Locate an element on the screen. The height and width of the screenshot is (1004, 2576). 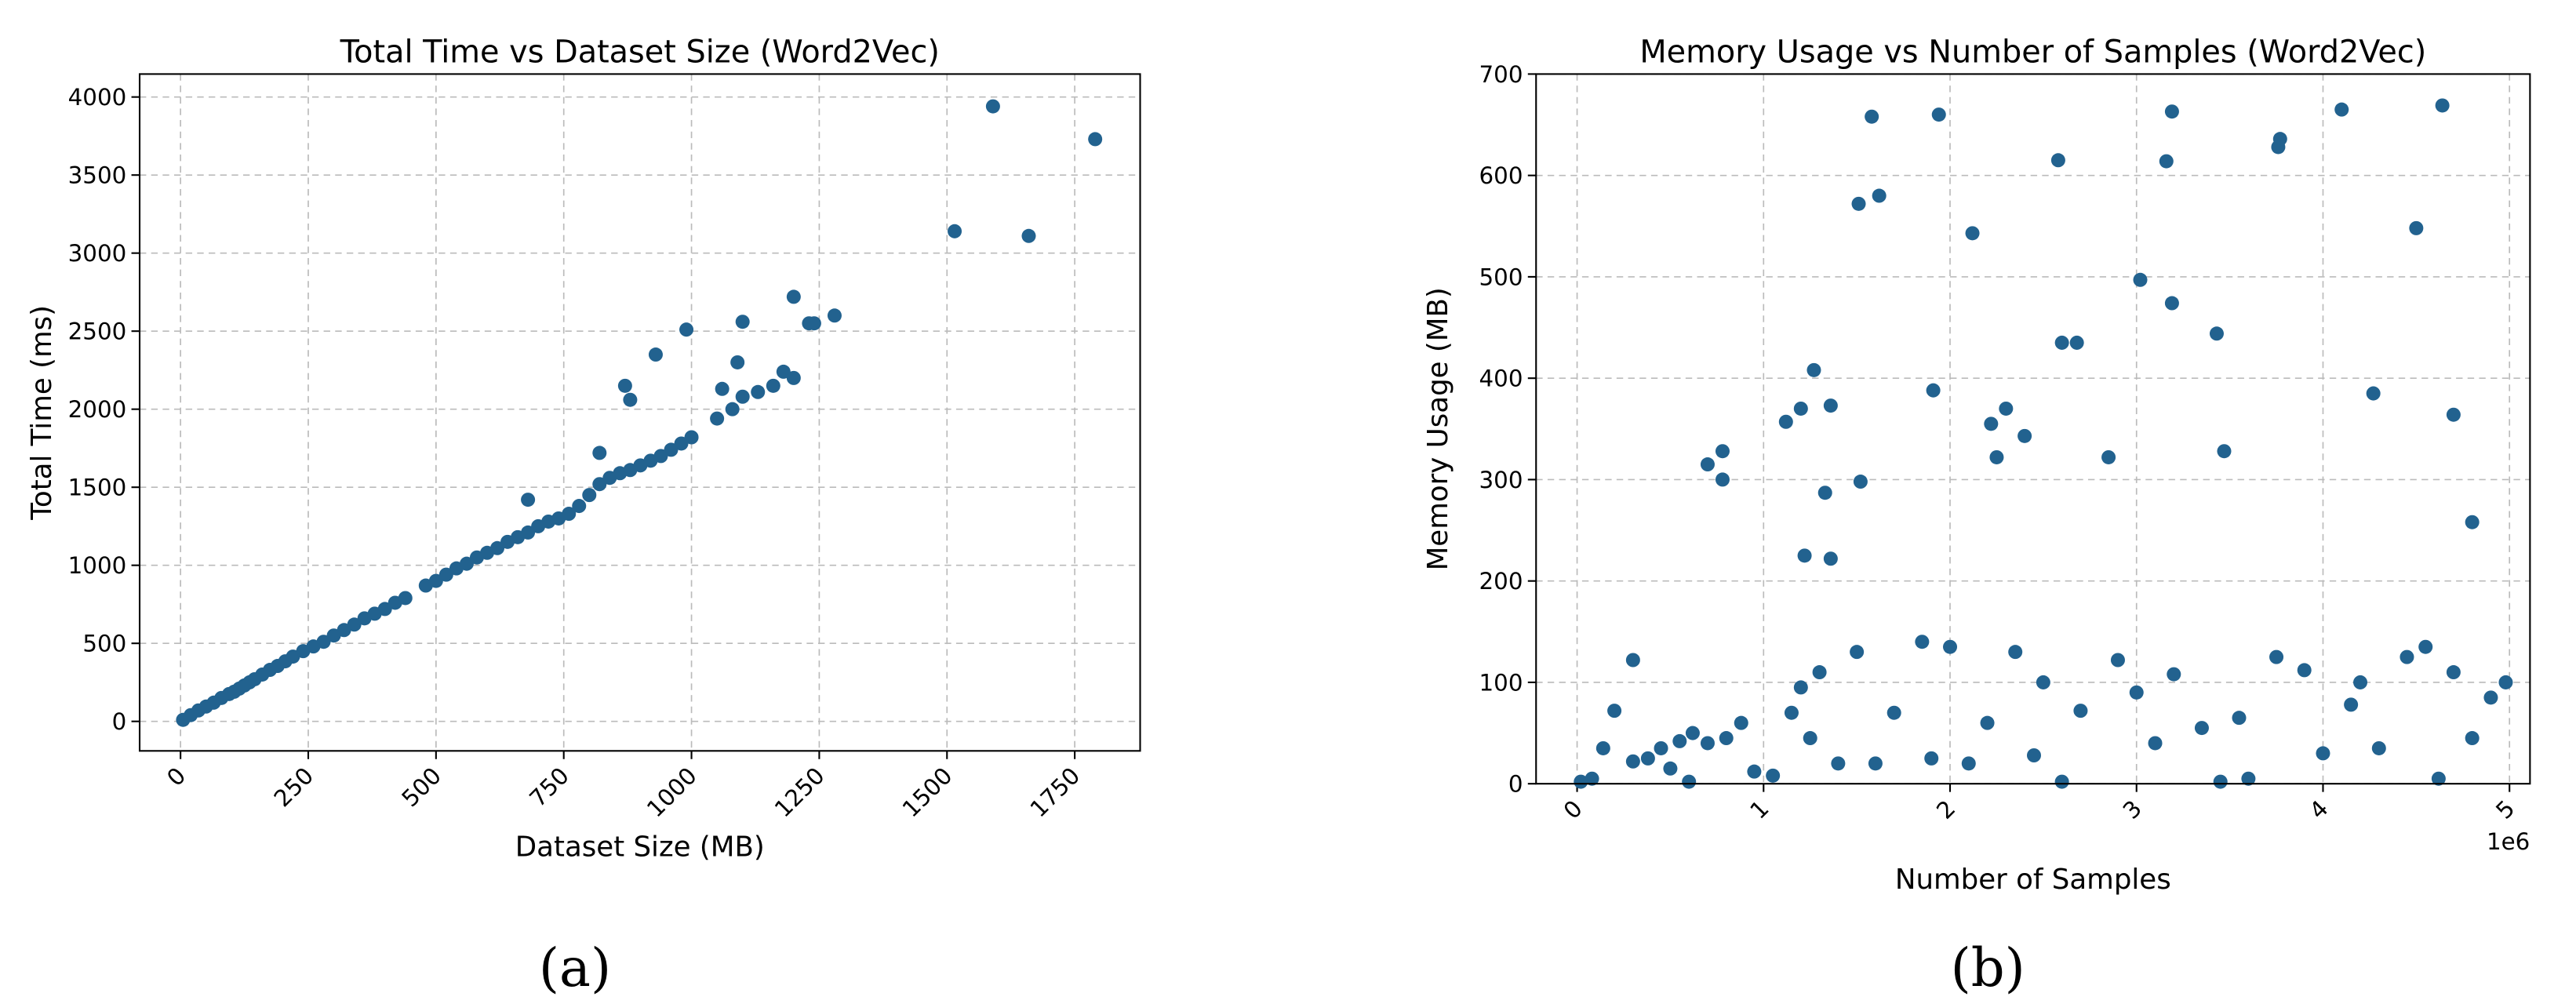
y-tick-label: 500 is located at coordinates (104, 644).